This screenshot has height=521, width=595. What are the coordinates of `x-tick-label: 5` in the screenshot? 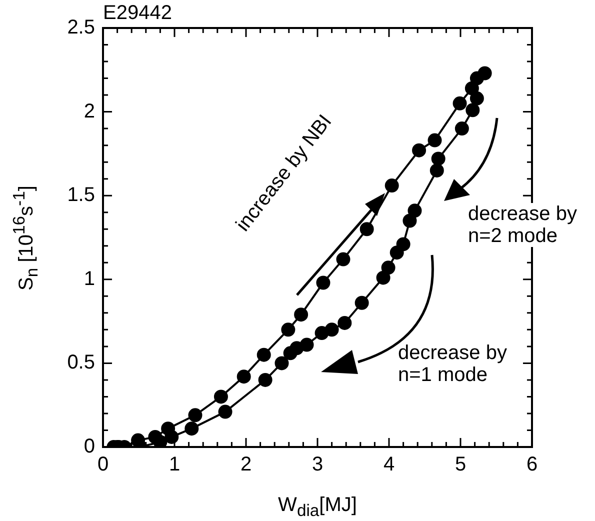 It's located at (460, 465).